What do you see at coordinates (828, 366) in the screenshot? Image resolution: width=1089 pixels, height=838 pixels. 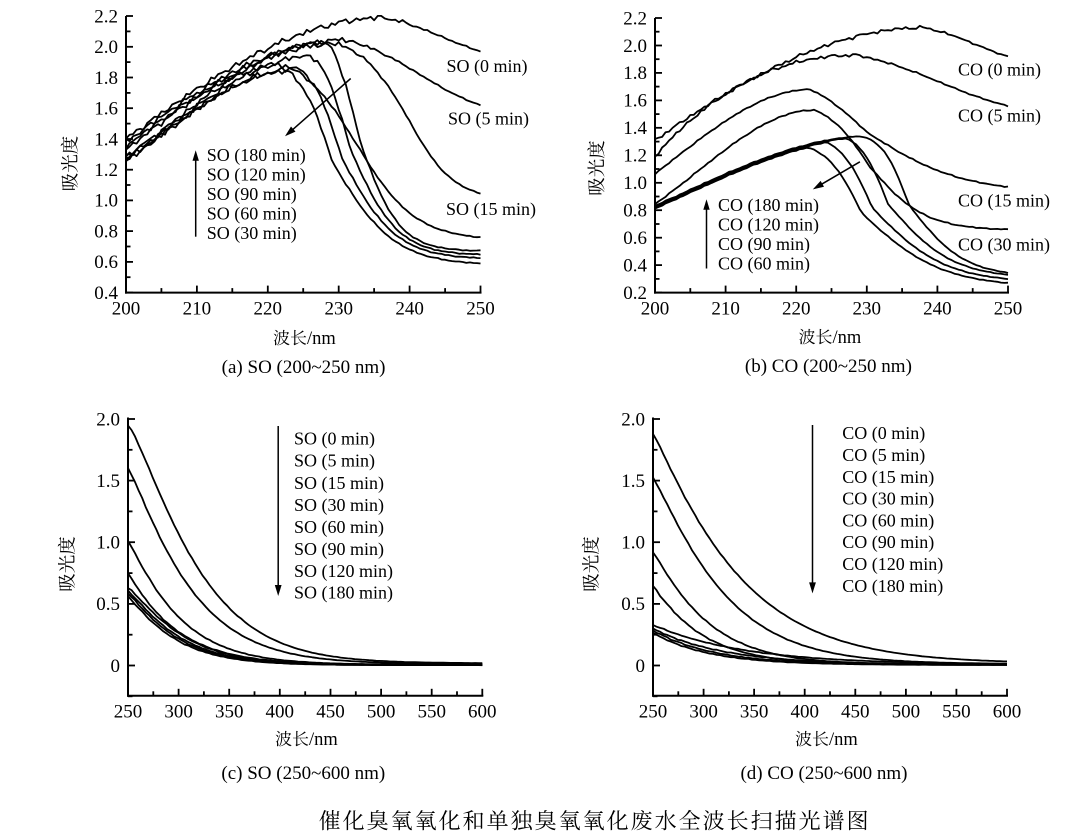 I see `svg-text: (b) CO (200~250 nm)` at bounding box center [828, 366].